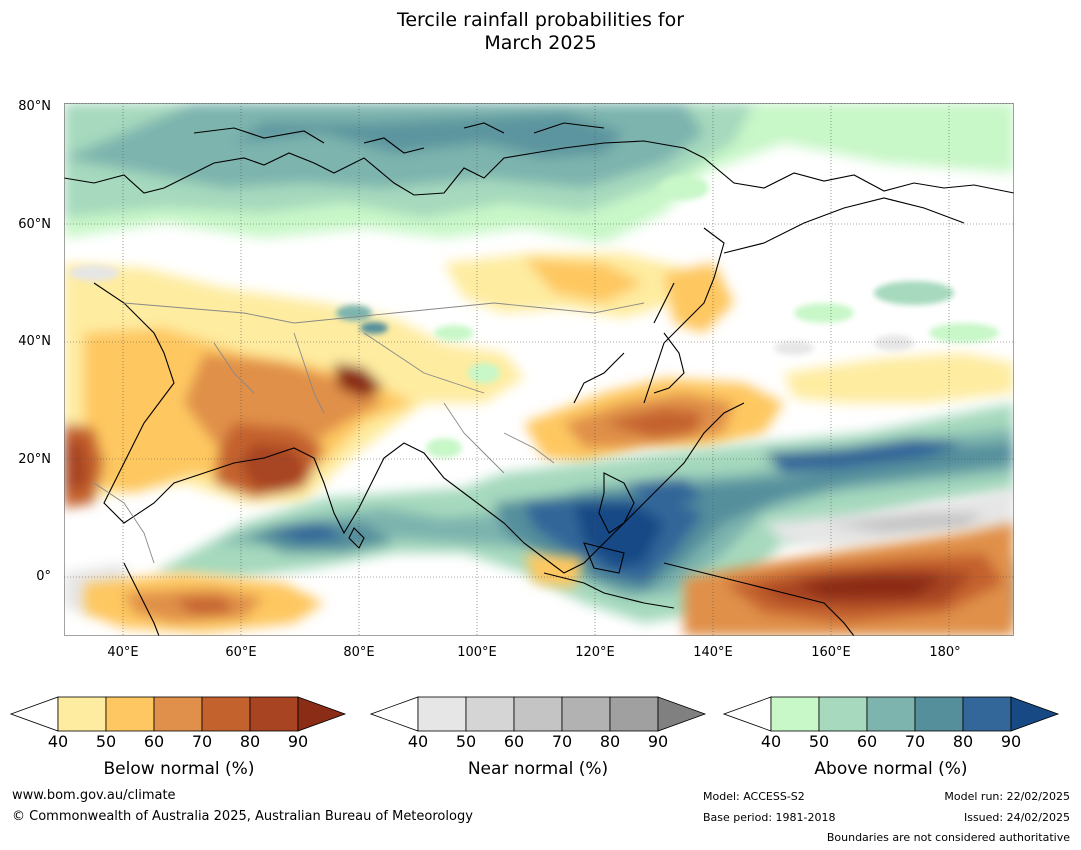 This screenshot has width=1081, height=850. I want to click on lon-label-160e: 160°E, so click(831, 652).